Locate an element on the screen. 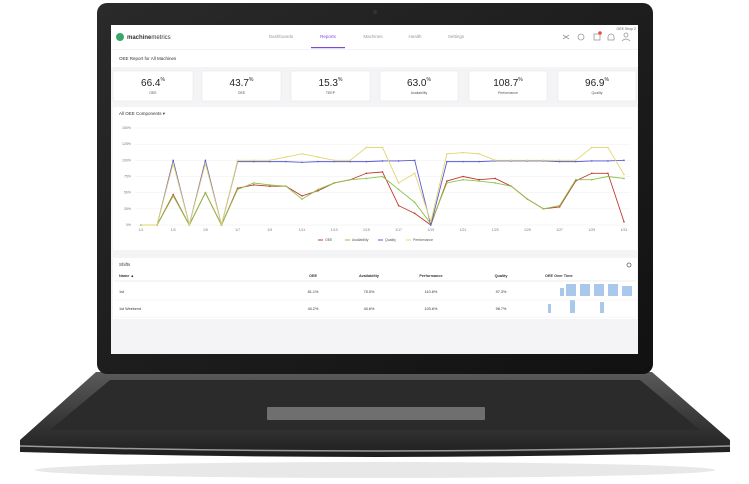 The width and height of the screenshot is (749, 484). kpi-label: Quality is located at coordinates (597, 93).